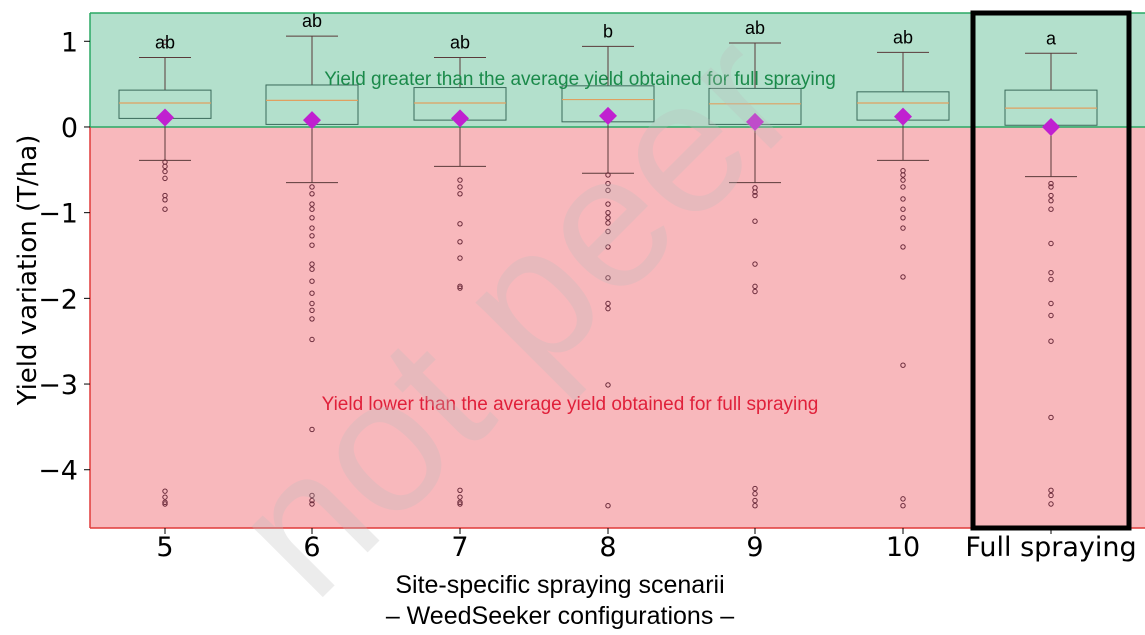 The image size is (1145, 635). Describe the element at coordinates (608, 265) in the screenshot. I see `box-plot-8: b` at that location.